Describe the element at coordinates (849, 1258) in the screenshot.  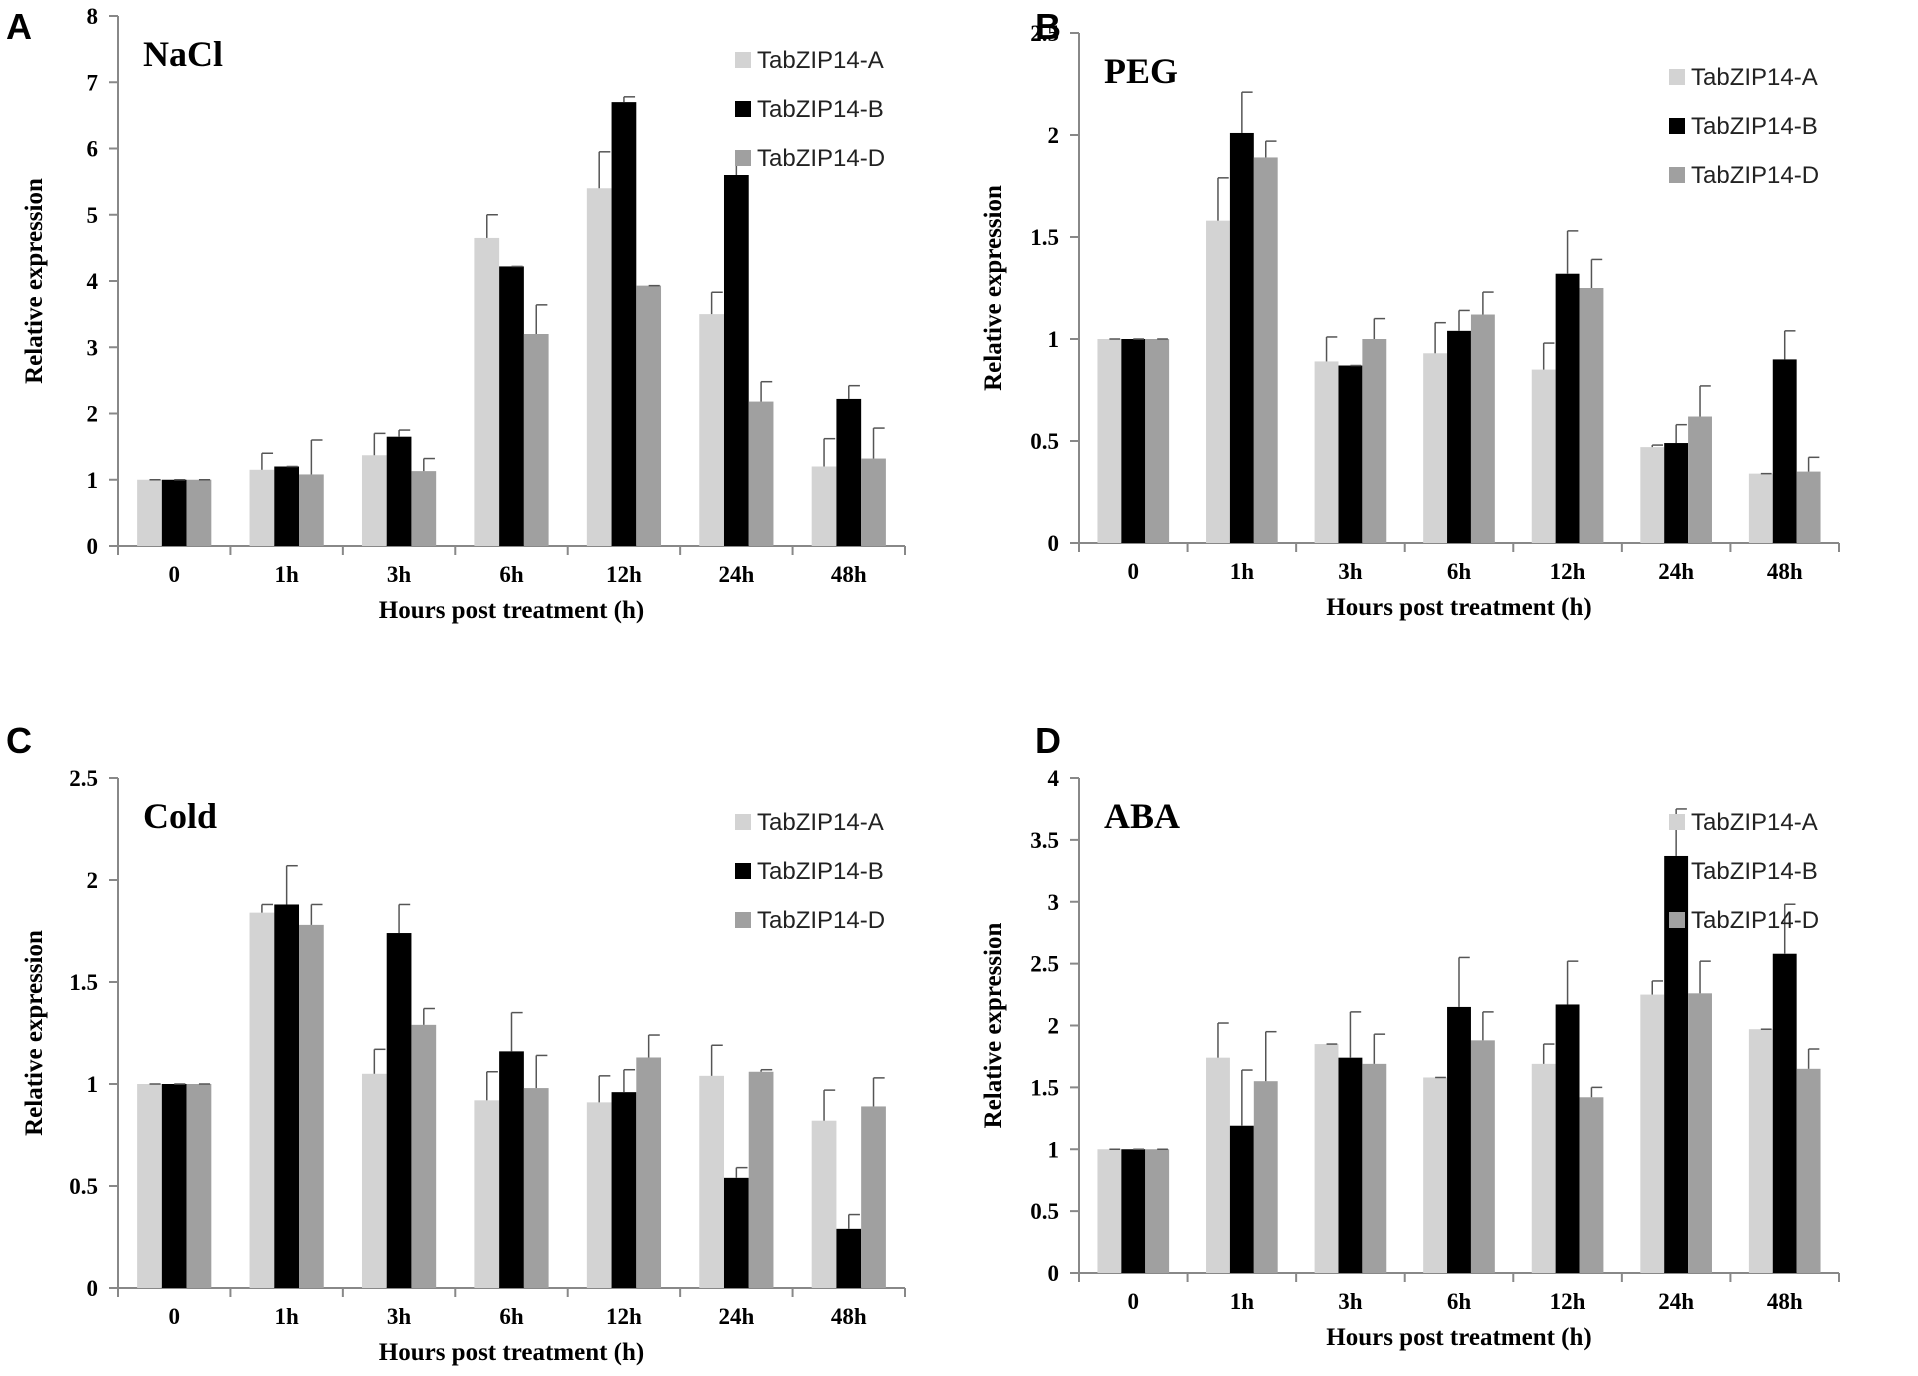
I see `cold-bar-tabzip14-b-48h` at that location.